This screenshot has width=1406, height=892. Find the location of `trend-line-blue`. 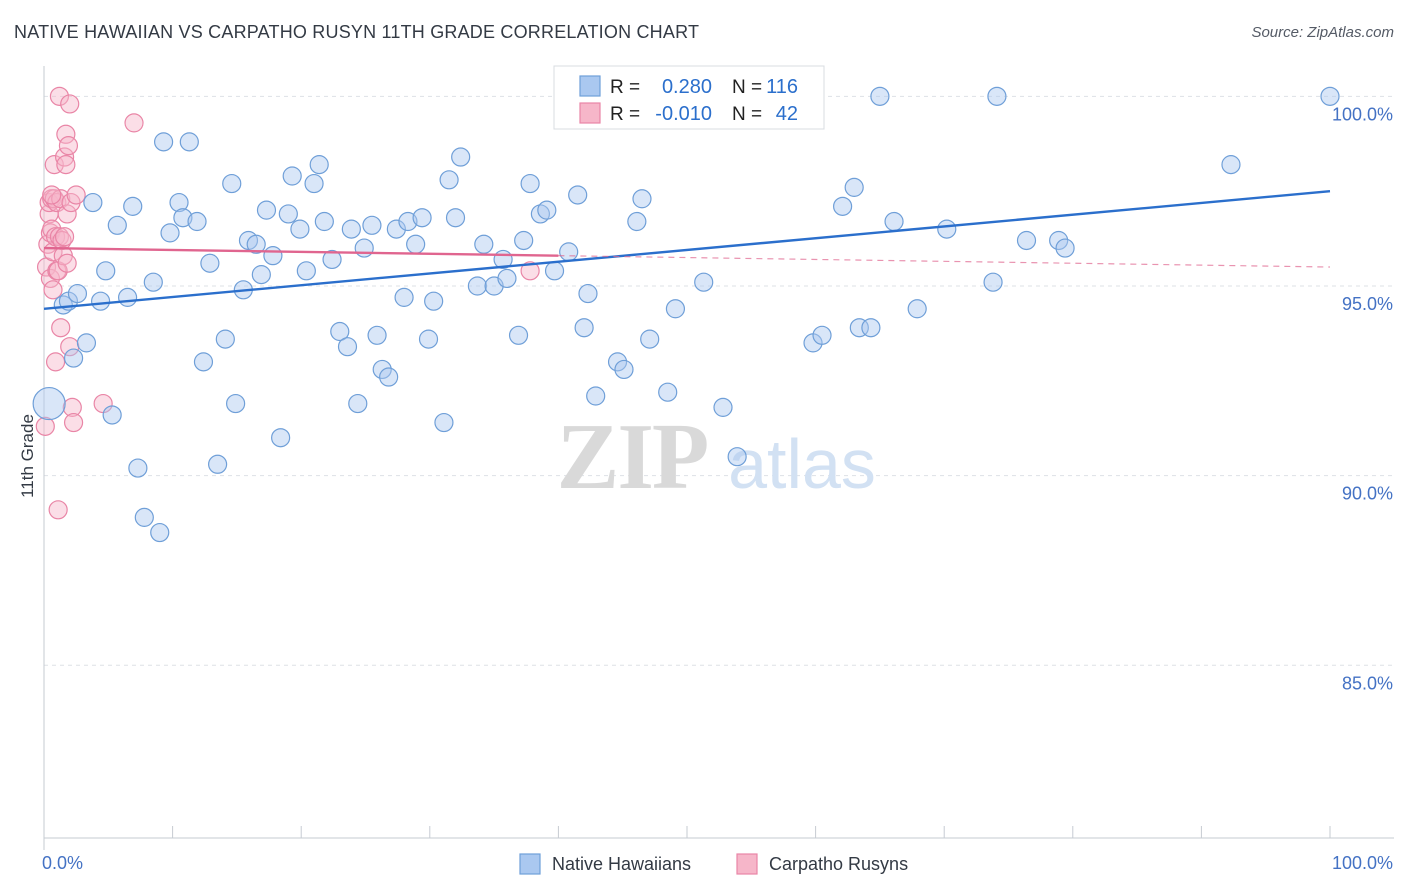

trend-line-blue is located at coordinates (687, 249).